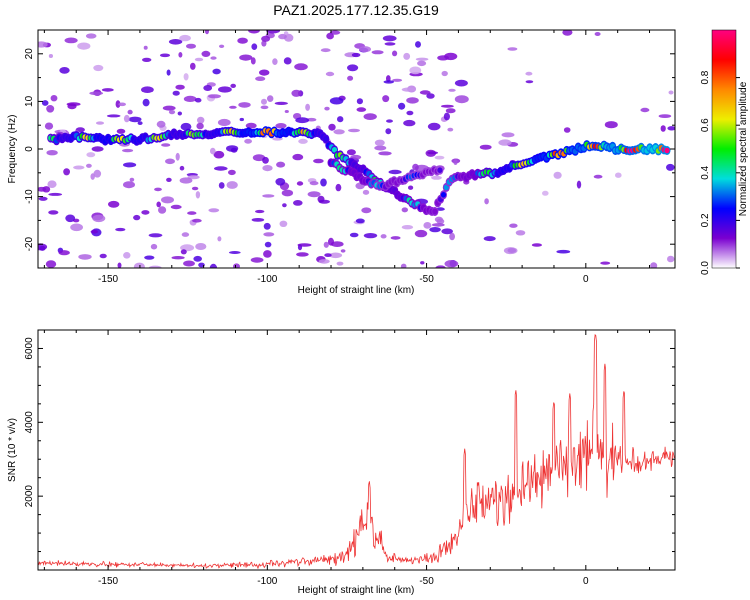 The height and width of the screenshot is (600, 750). I want to click on colorbar-tick-label: 0.2, so click(705, 220).